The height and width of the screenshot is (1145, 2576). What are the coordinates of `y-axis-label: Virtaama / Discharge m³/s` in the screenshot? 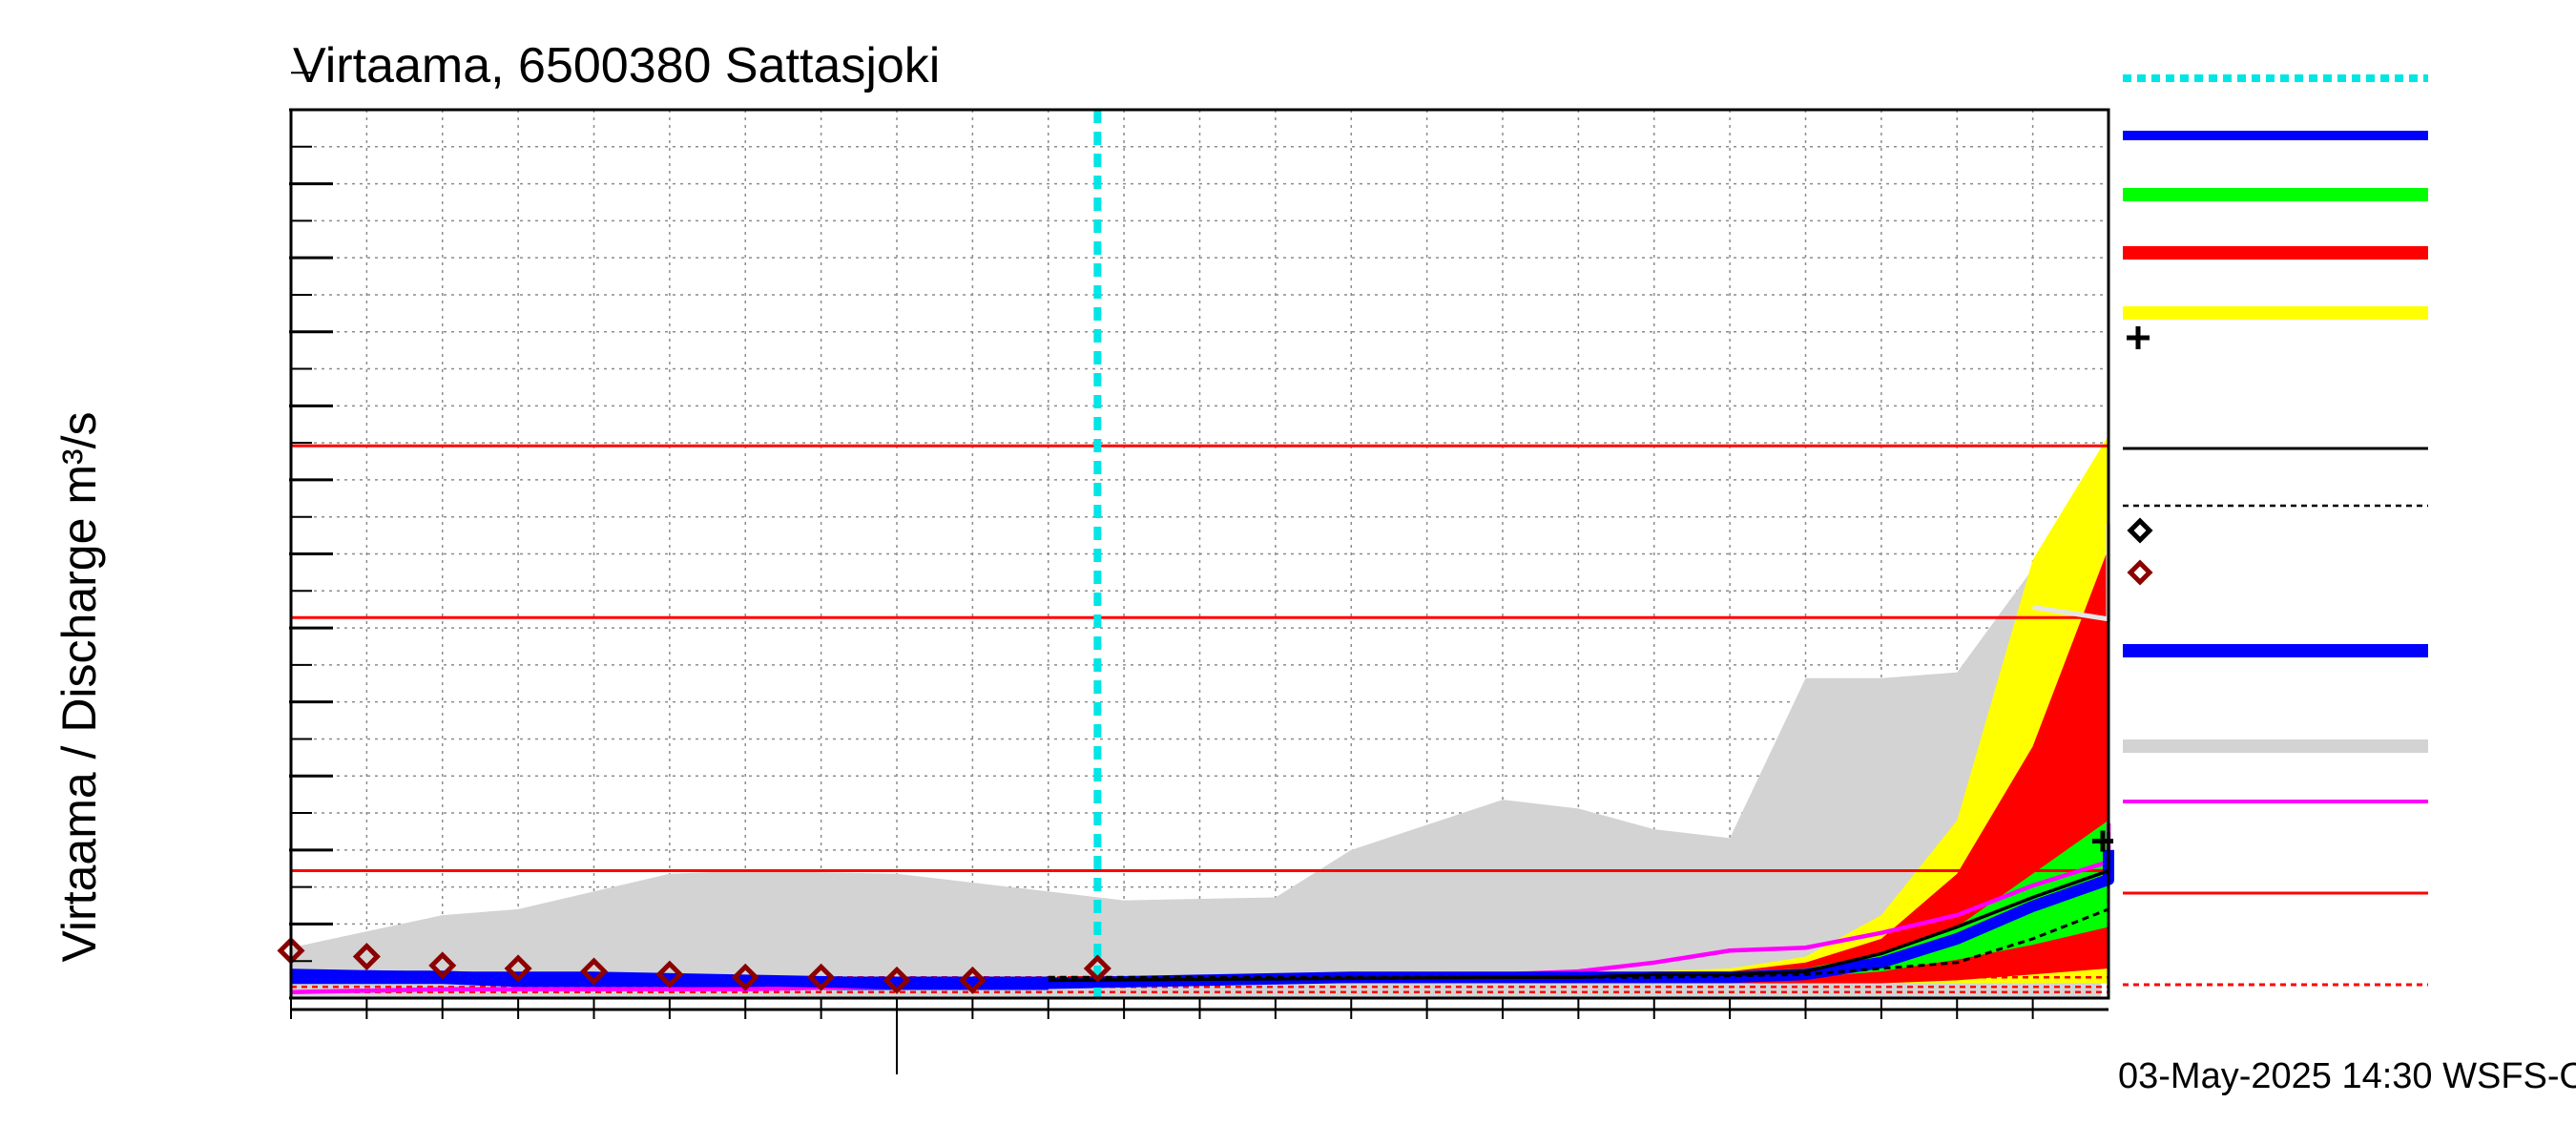 It's located at (79, 687).